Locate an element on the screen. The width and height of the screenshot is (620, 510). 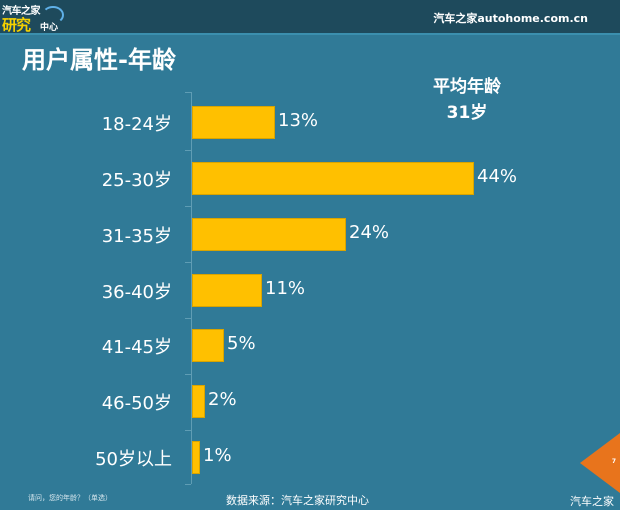
category-label: 31-35岁 is located at coordinates (136, 236).